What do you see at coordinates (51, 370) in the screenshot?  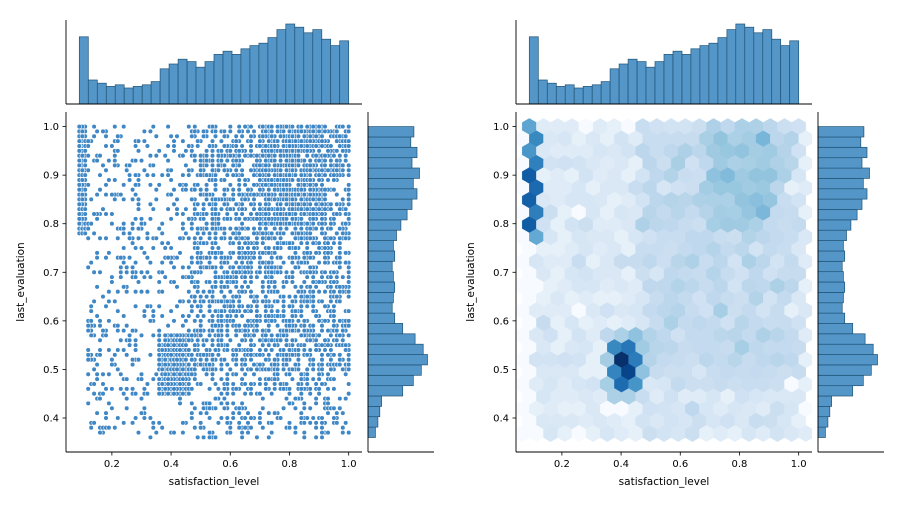 I see `y-tick-label: 0.5` at bounding box center [51, 370].